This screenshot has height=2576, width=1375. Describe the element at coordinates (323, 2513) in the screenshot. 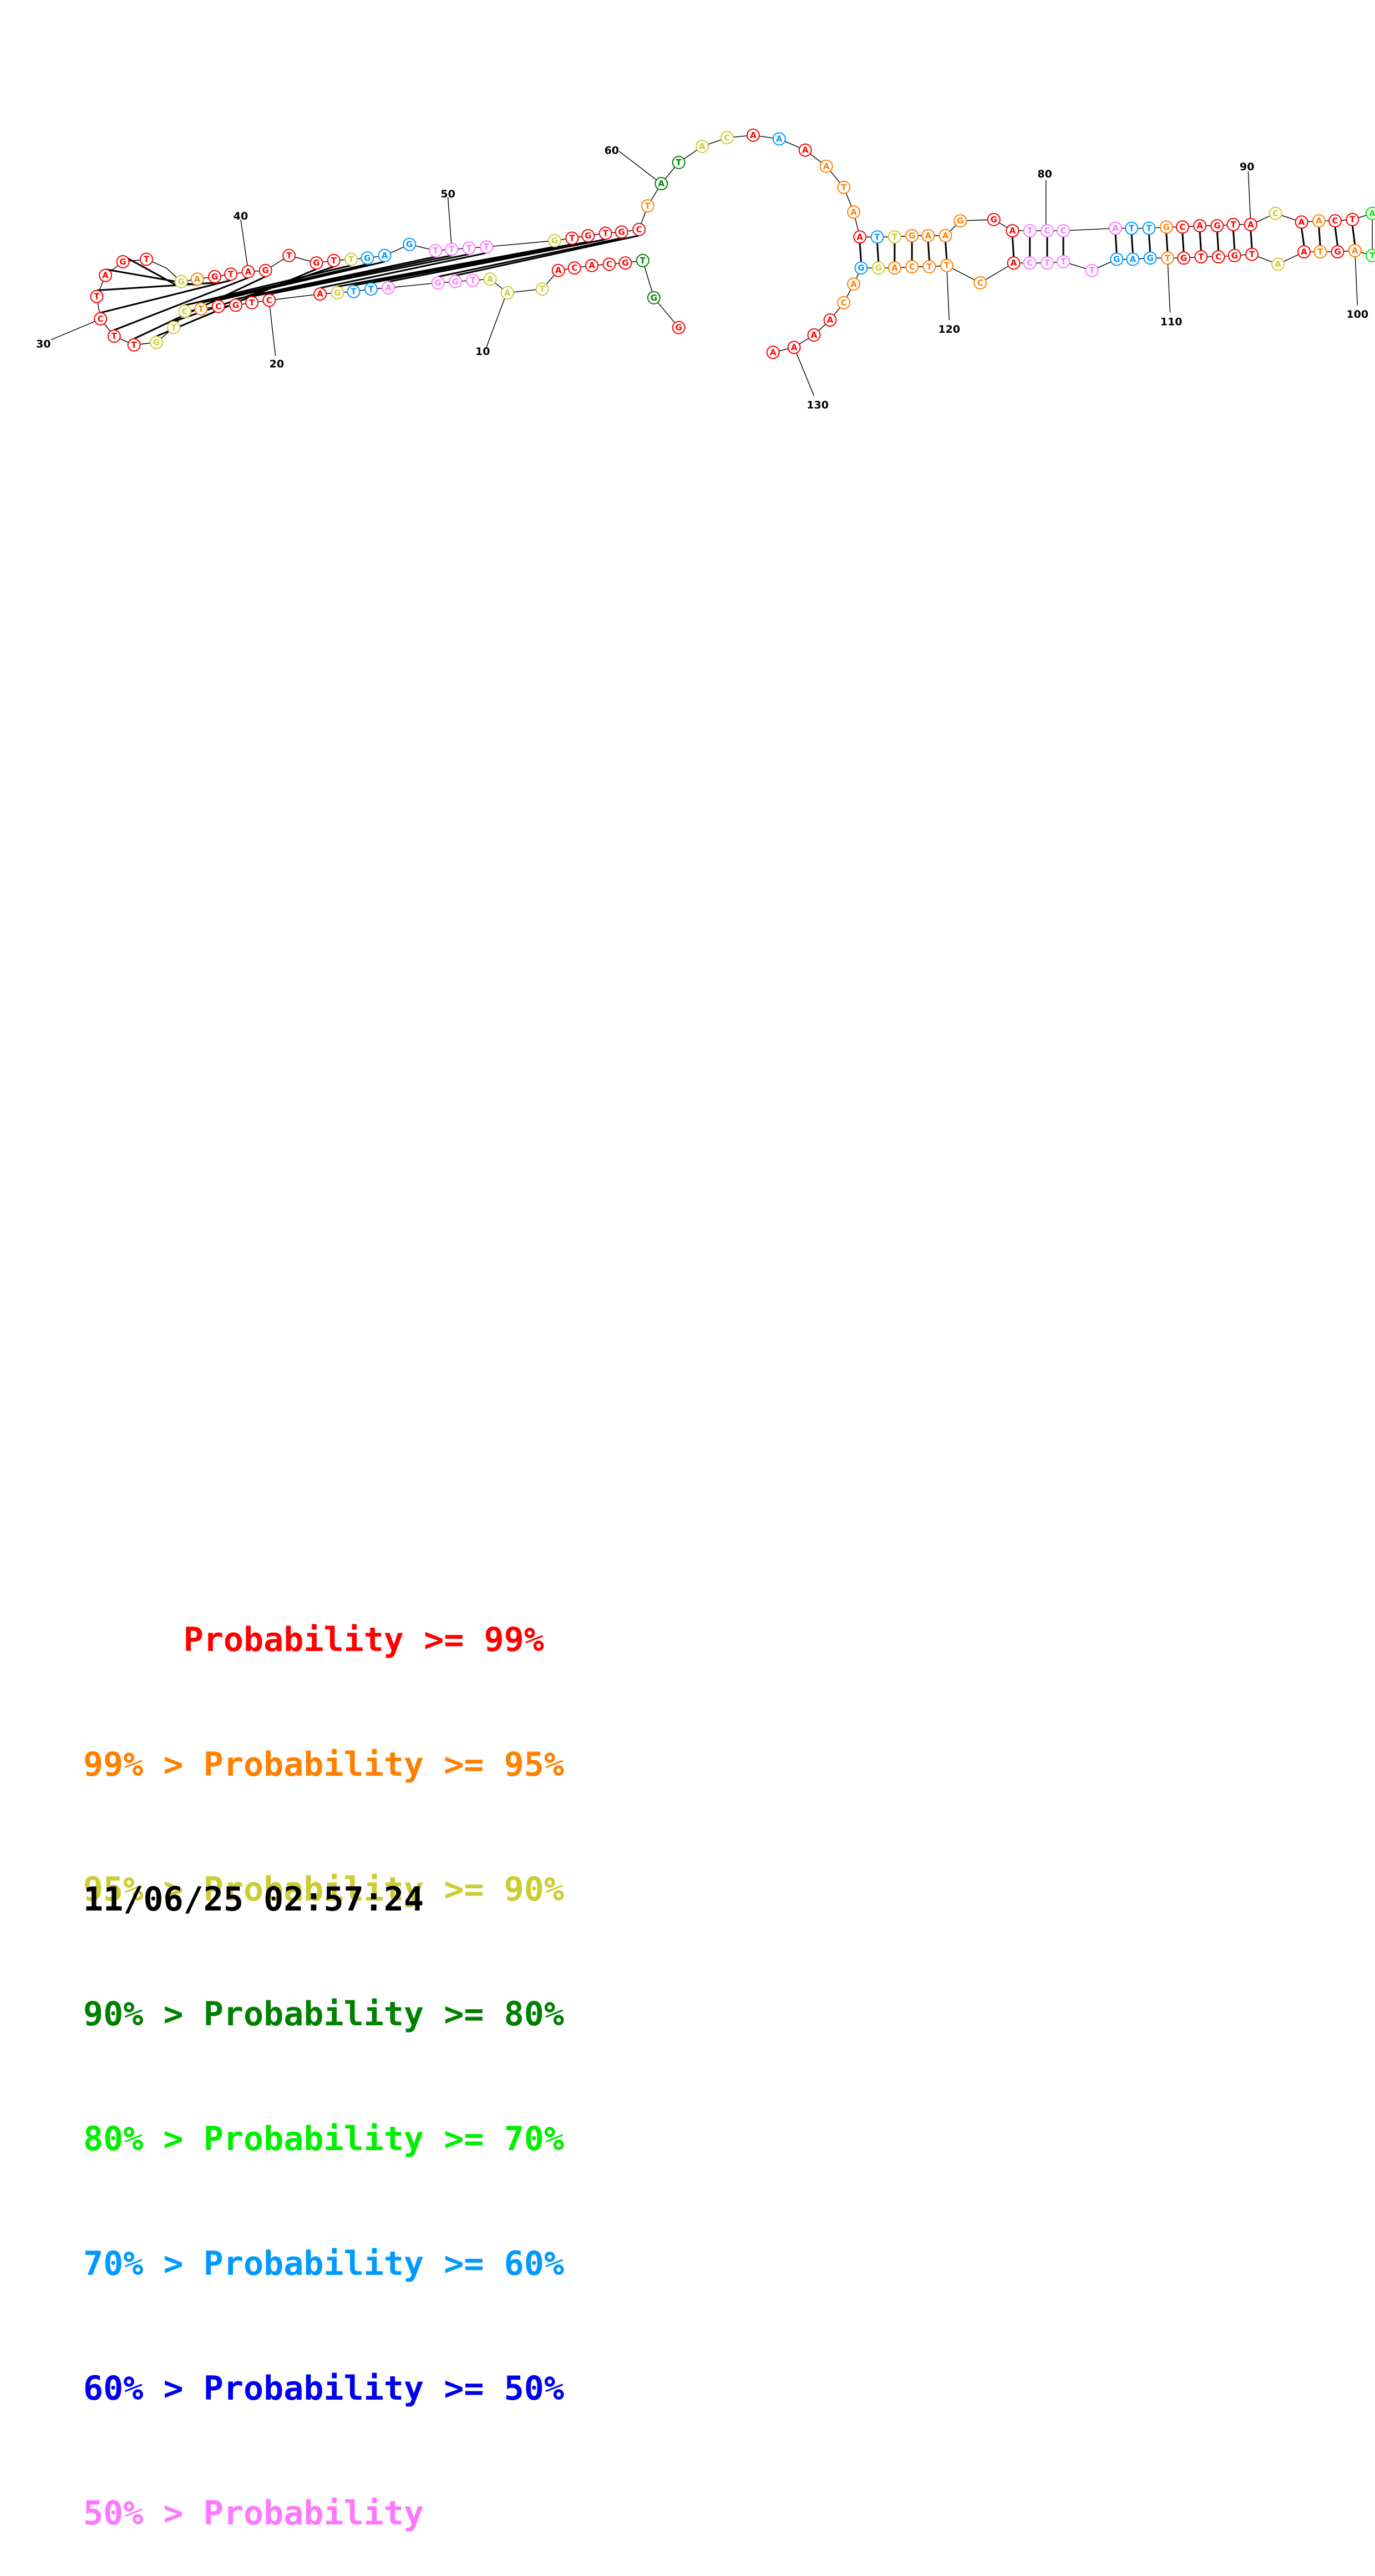

I see `legend-row-below-50: 50% > Probability` at that location.